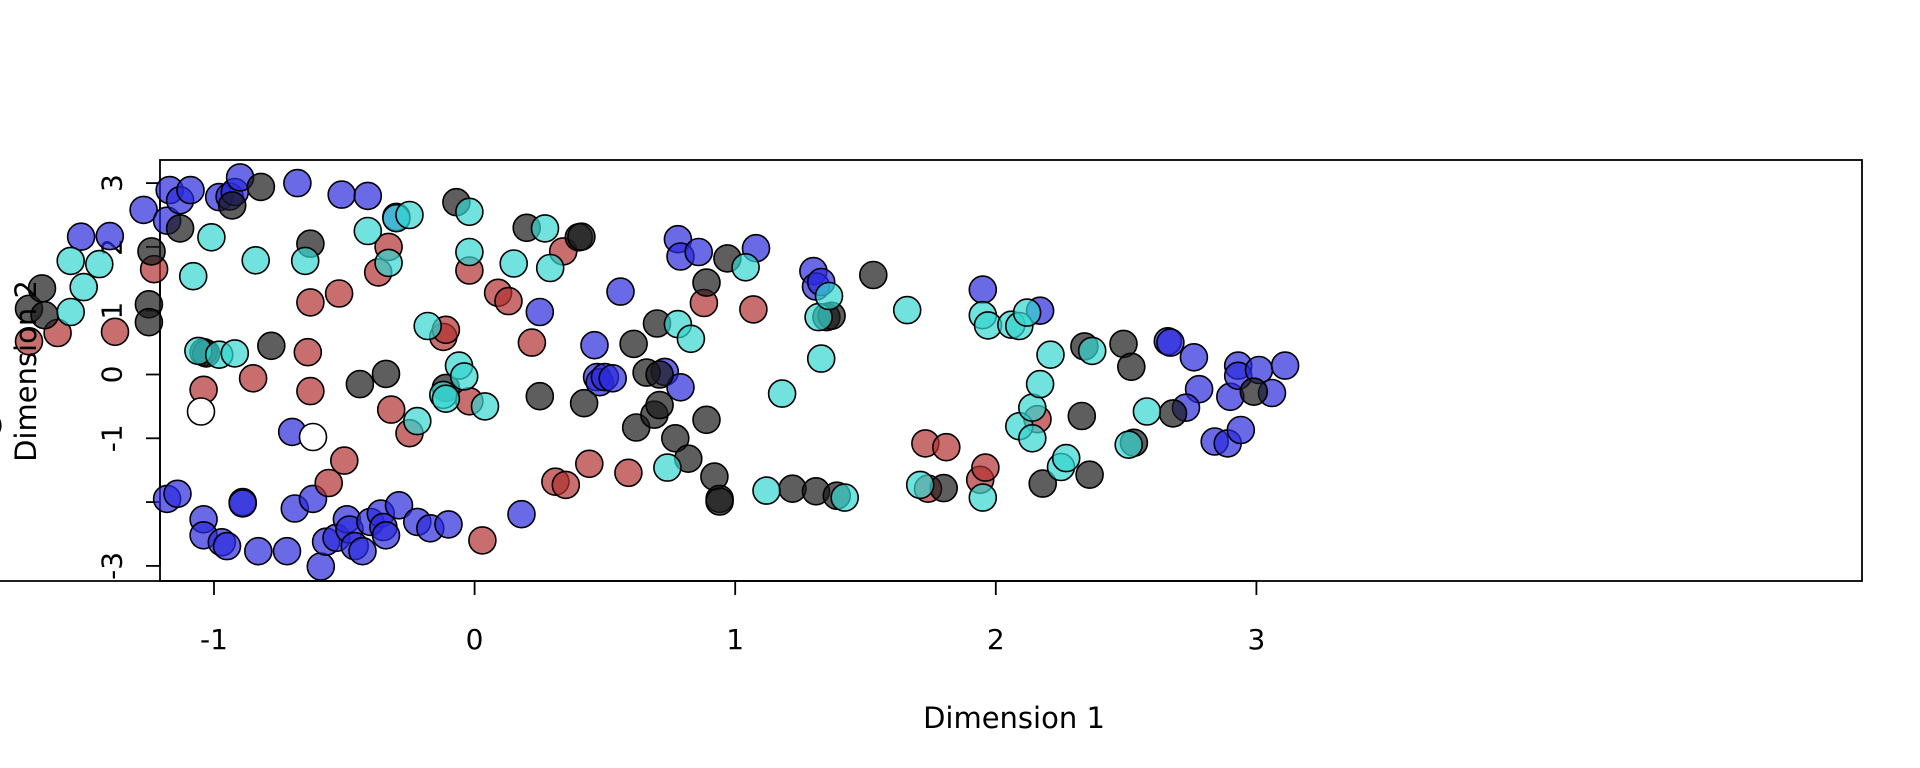  What do you see at coordinates (112, 438) in the screenshot?
I see `y-tick-label: -1` at bounding box center [112, 438].